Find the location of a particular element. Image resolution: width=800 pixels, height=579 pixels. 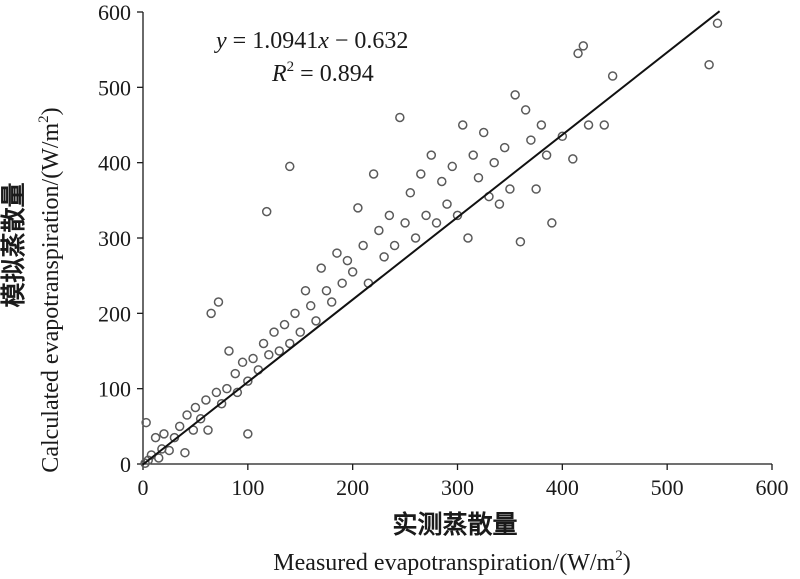

y-tick-label: 300 is located at coordinates (114, 238).